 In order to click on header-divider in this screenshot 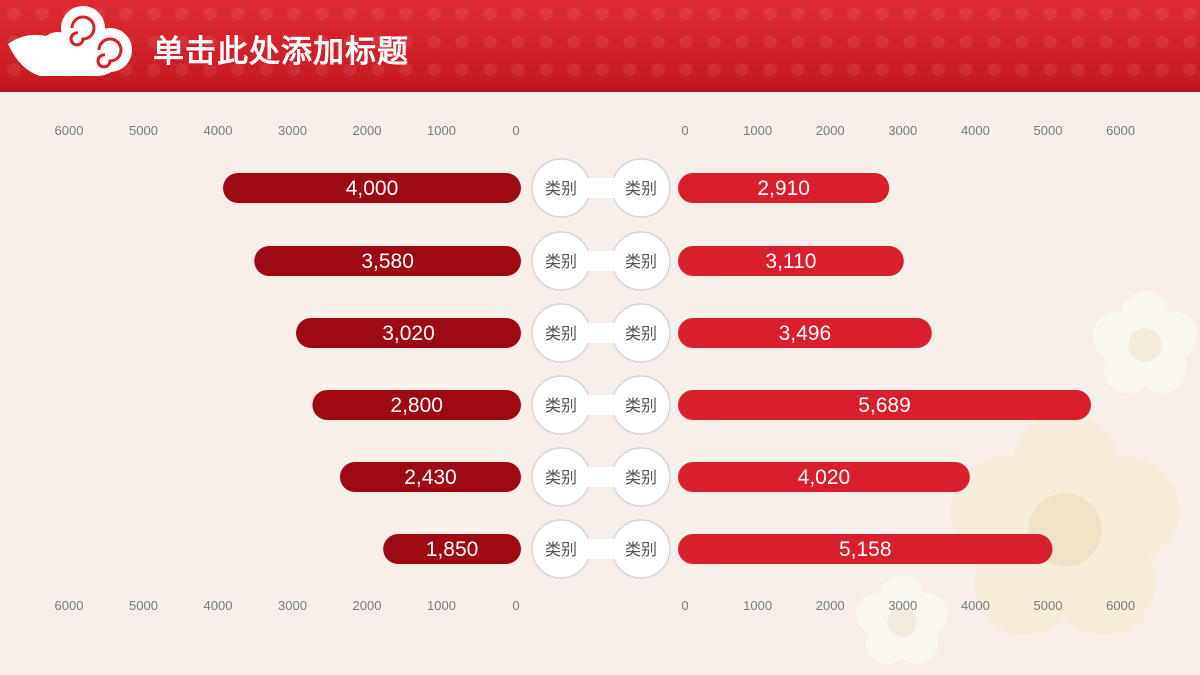, I will do `click(600, 90)`.